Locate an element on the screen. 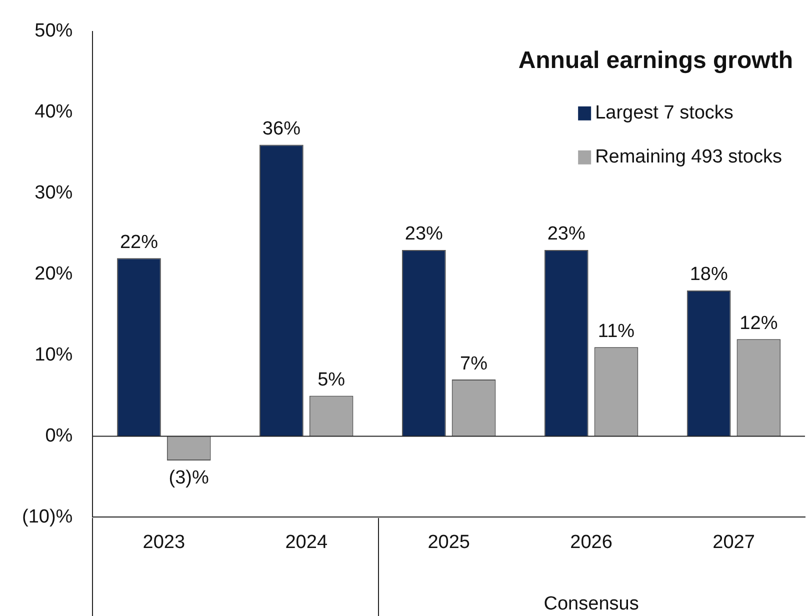  y-tick-label: 30% is located at coordinates (53, 193).